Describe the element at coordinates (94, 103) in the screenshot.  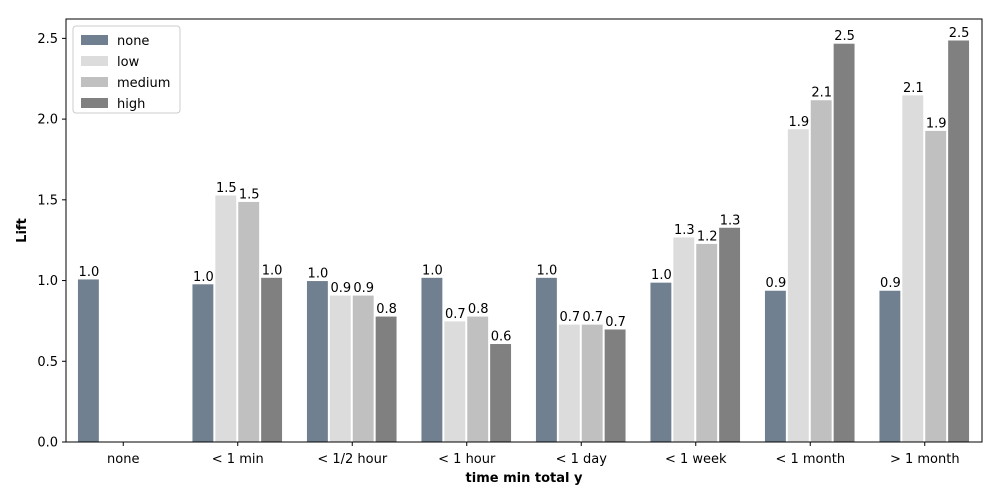
I see `legend-swatch-high` at that location.